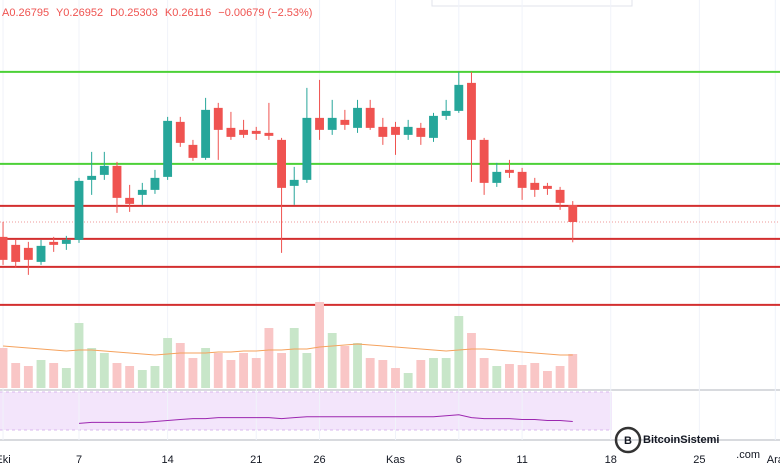 This screenshot has width=780, height=470. What do you see at coordinates (681, 440) in the screenshot?
I see `watermark-text: BitcoinSistemi` at bounding box center [681, 440].